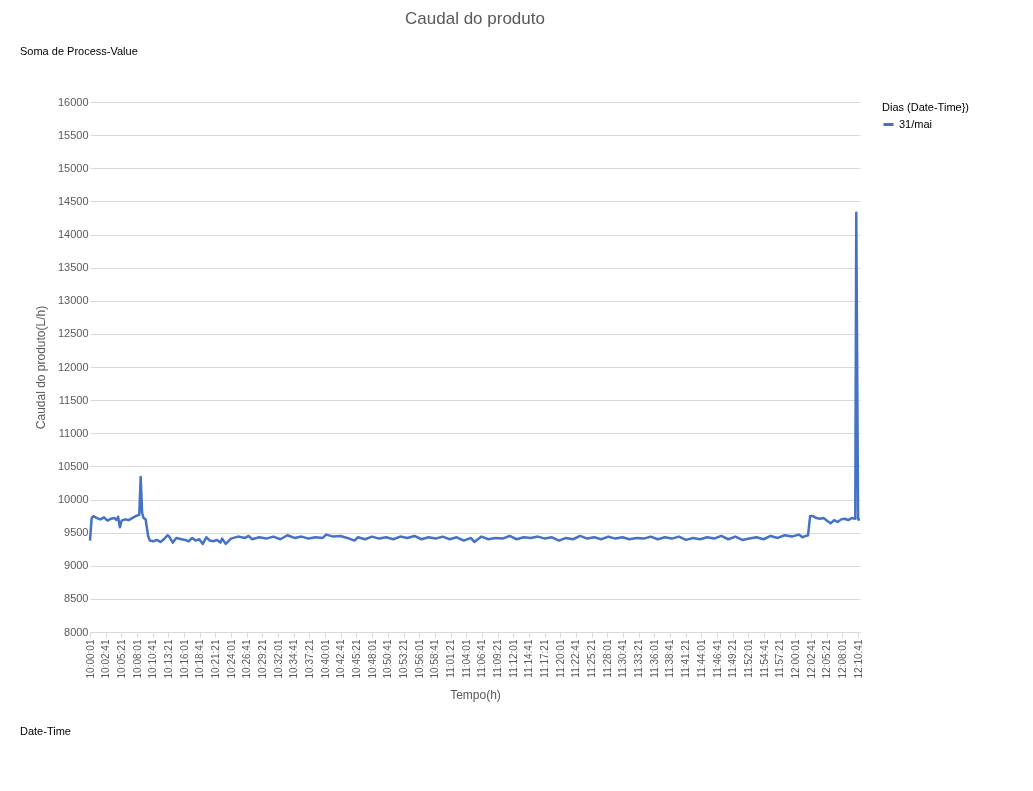 Image resolution: width=1033 pixels, height=791 pixels. I want to click on y-tick-label: 8500, so click(76, 598).